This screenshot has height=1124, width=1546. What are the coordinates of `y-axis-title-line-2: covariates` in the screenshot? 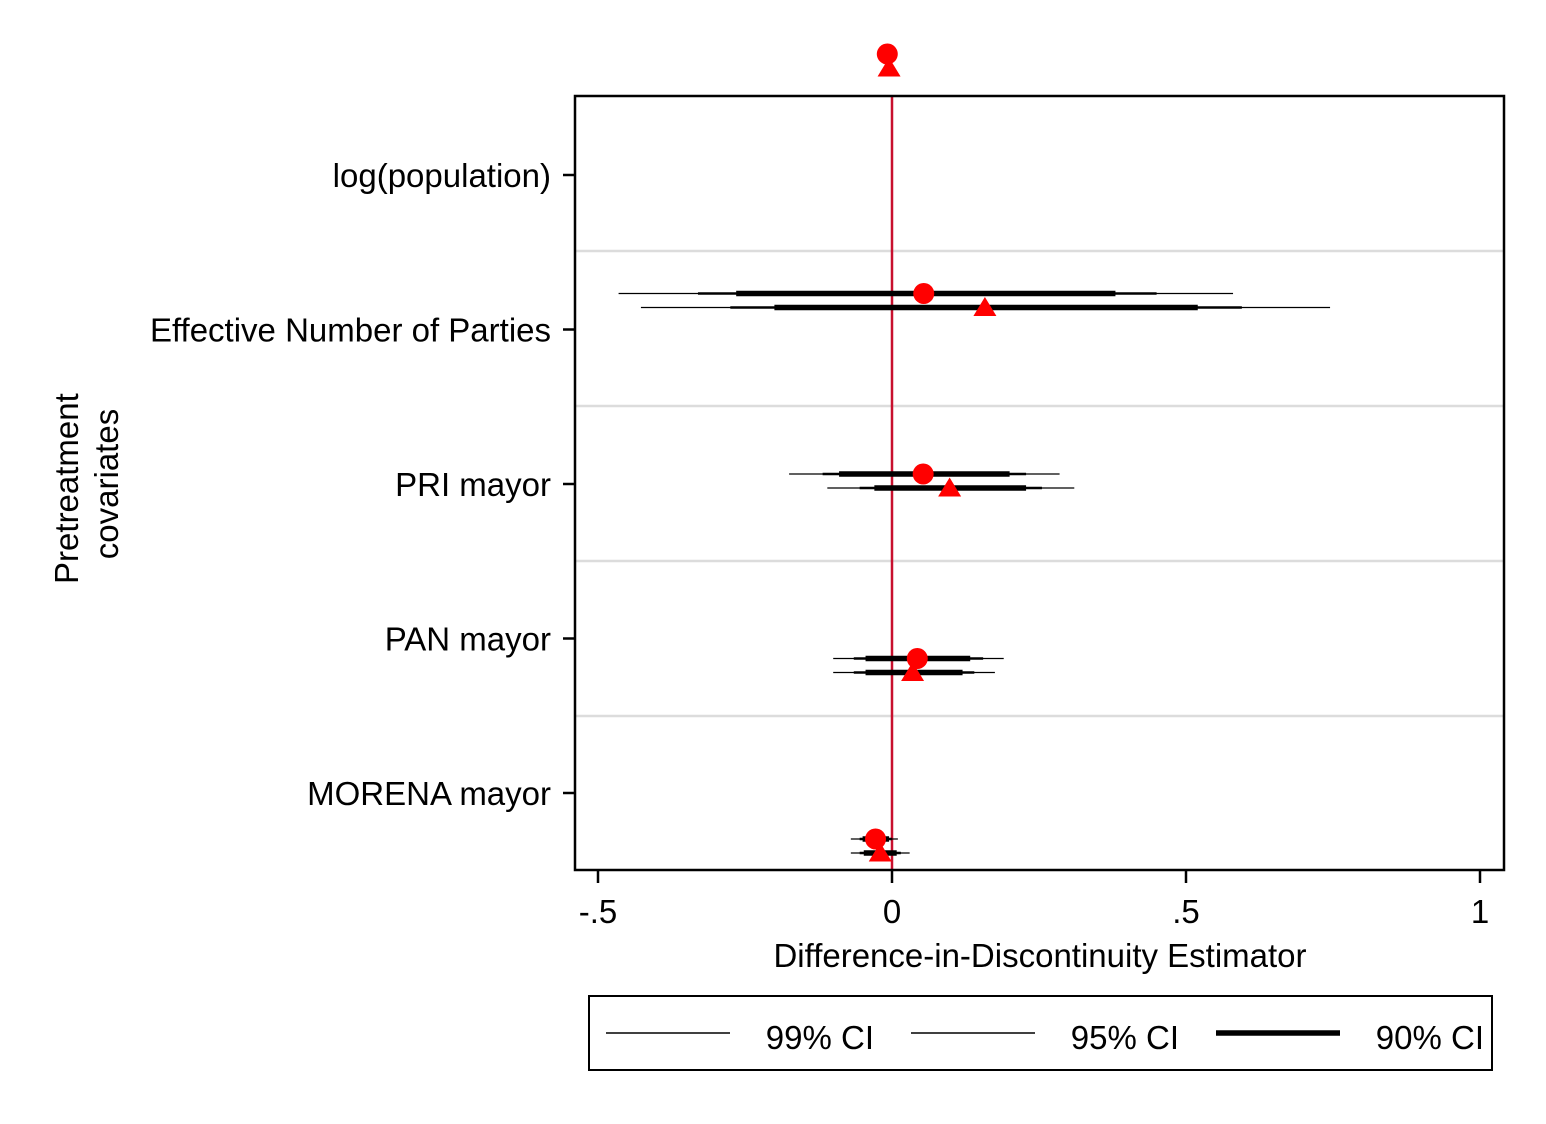 It's located at (106, 484).